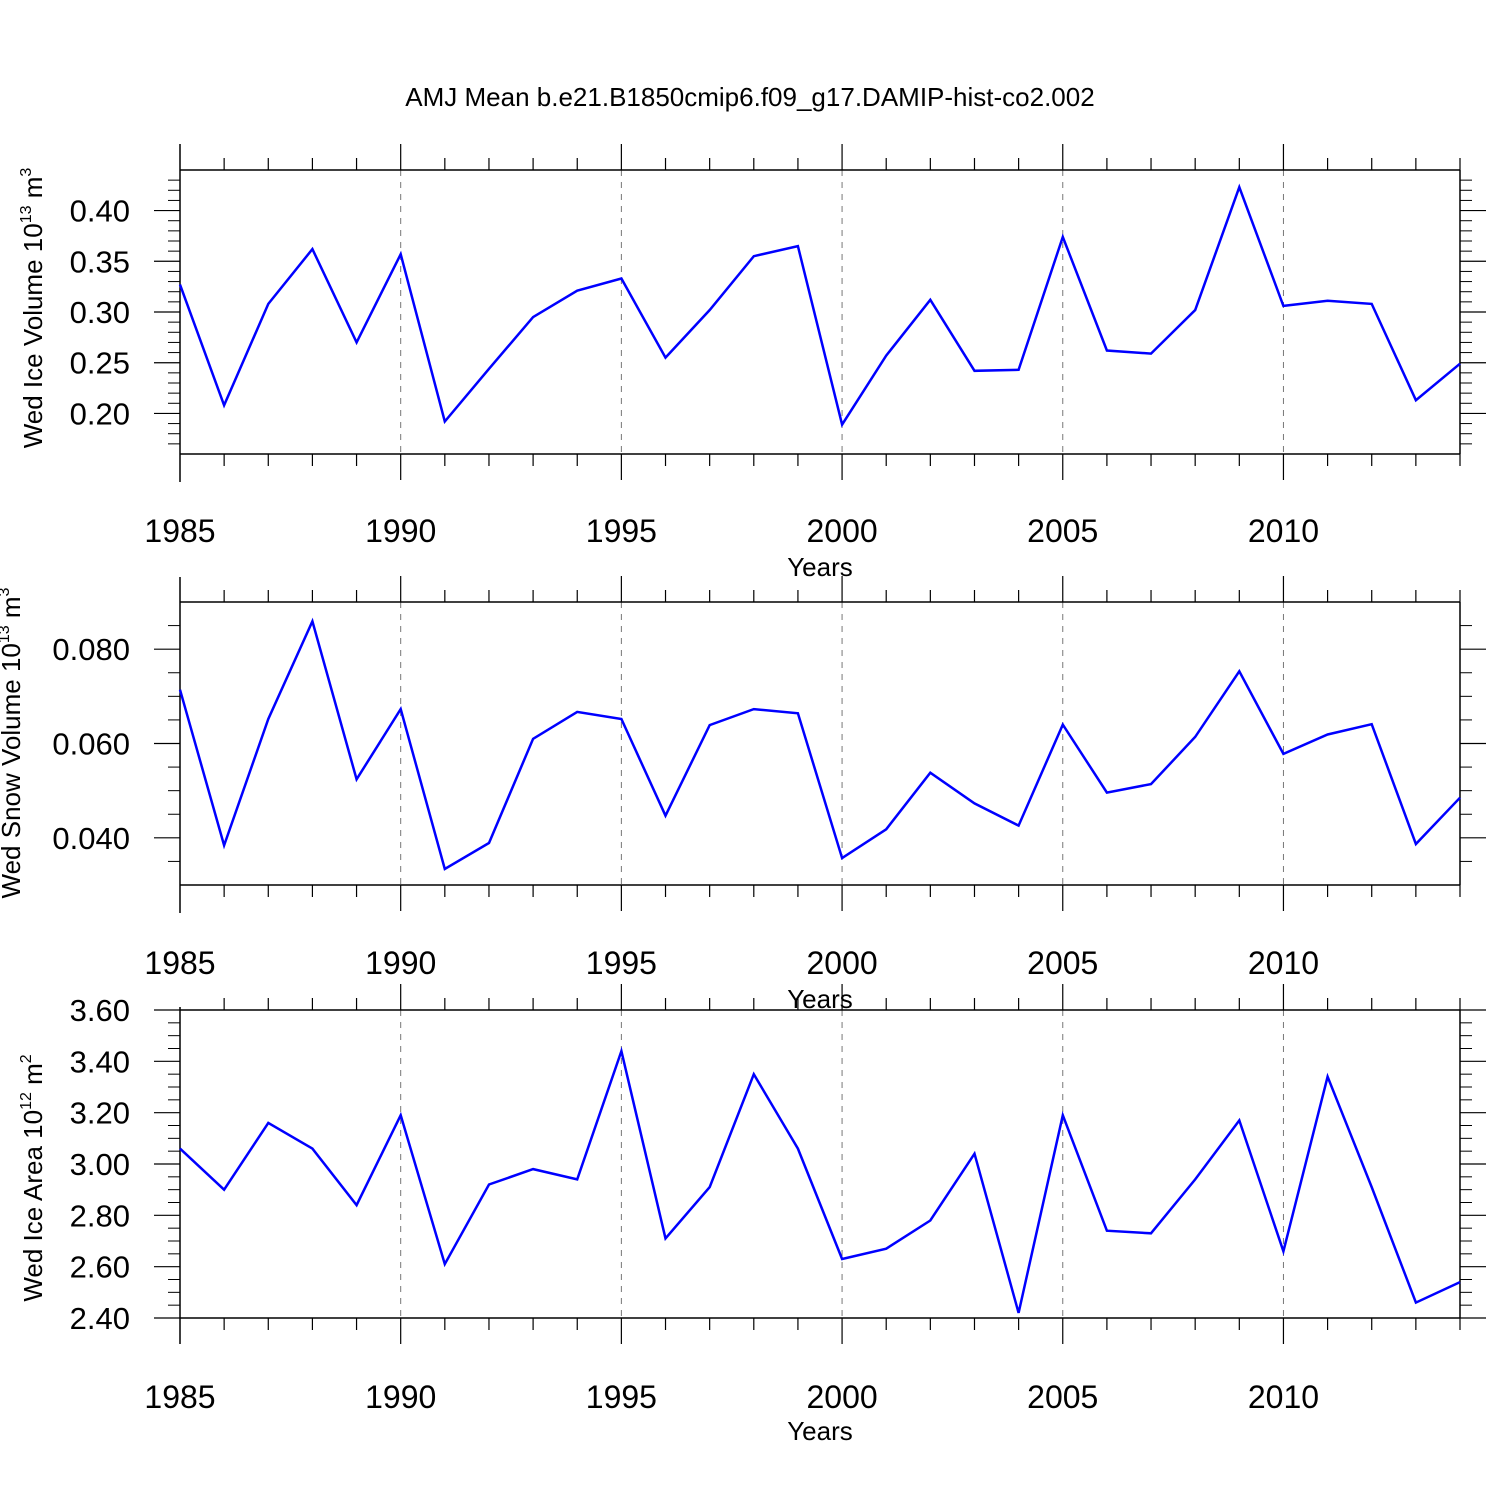 Image resolution: width=1500 pixels, height=1500 pixels. Describe the element at coordinates (100, 261) in the screenshot. I see `y-tick-label: 0.35` at that location.